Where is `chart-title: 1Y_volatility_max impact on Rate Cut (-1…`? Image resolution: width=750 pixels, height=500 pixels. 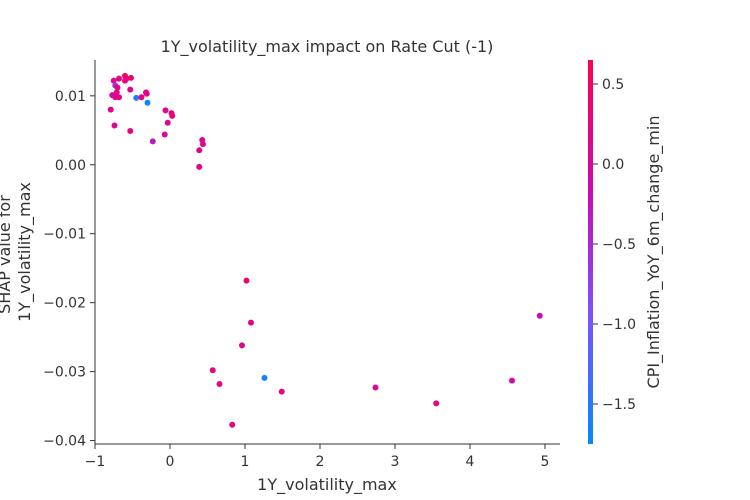
chart-title: 1Y_volatility_max impact on Rate Cut (-1… is located at coordinates (327, 47).